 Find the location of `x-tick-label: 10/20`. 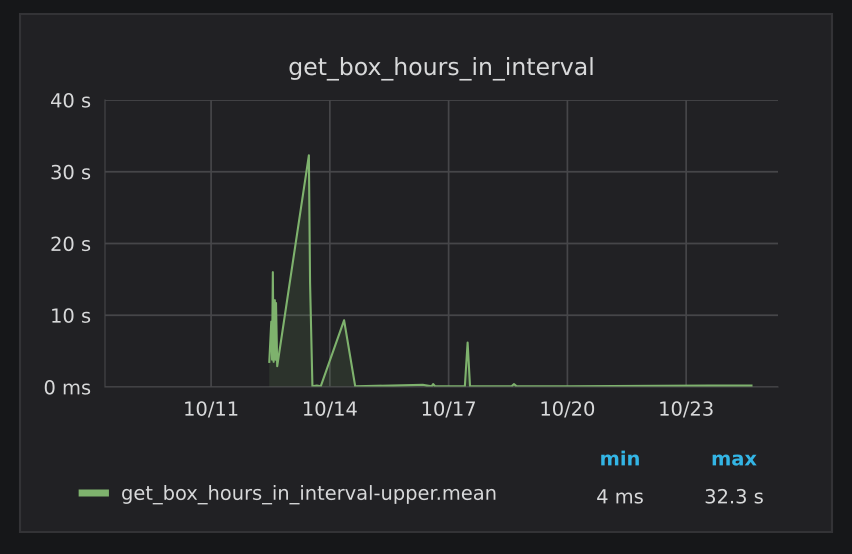

x-tick-label: 10/20 is located at coordinates (568, 409).